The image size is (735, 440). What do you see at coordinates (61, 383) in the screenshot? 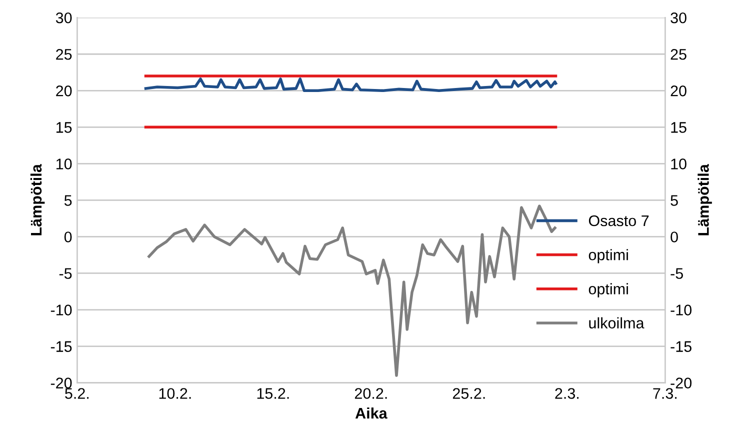
I see `y-tick-label: -20` at bounding box center [61, 383].